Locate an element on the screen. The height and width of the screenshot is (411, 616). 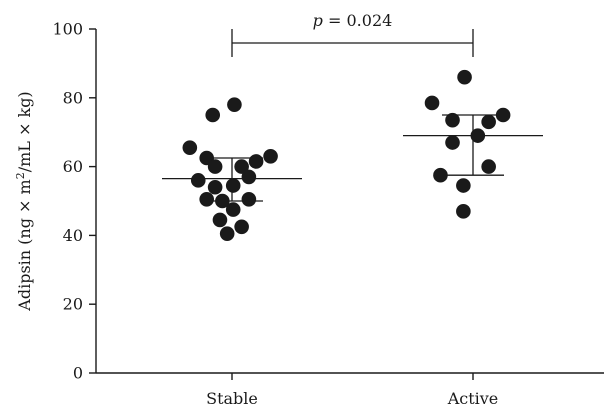
y-axis-label-suffix: /mL × kg) is located at coordinates (24, 131).